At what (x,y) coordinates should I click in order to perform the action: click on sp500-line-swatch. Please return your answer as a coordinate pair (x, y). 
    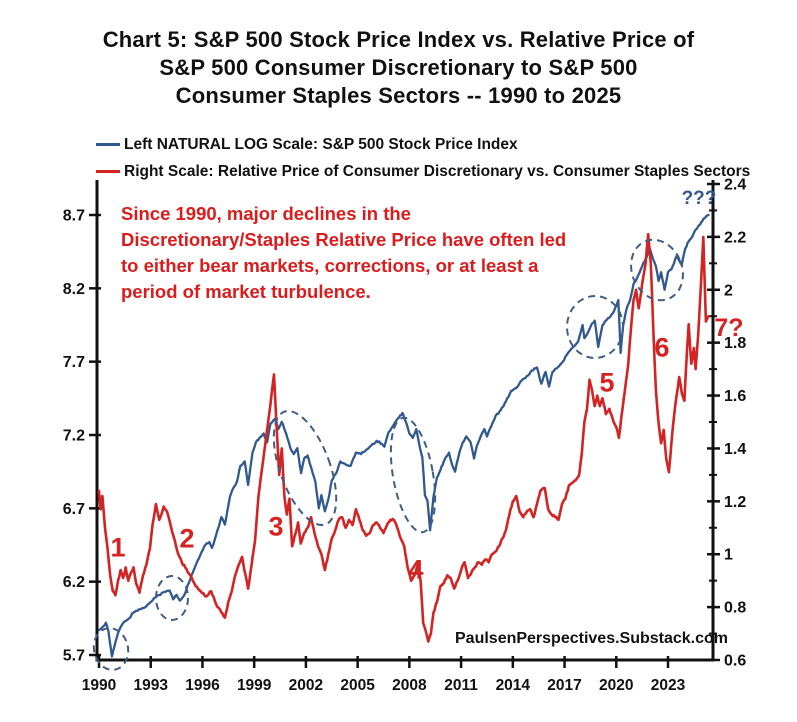
    Looking at the image, I should click on (108, 144).